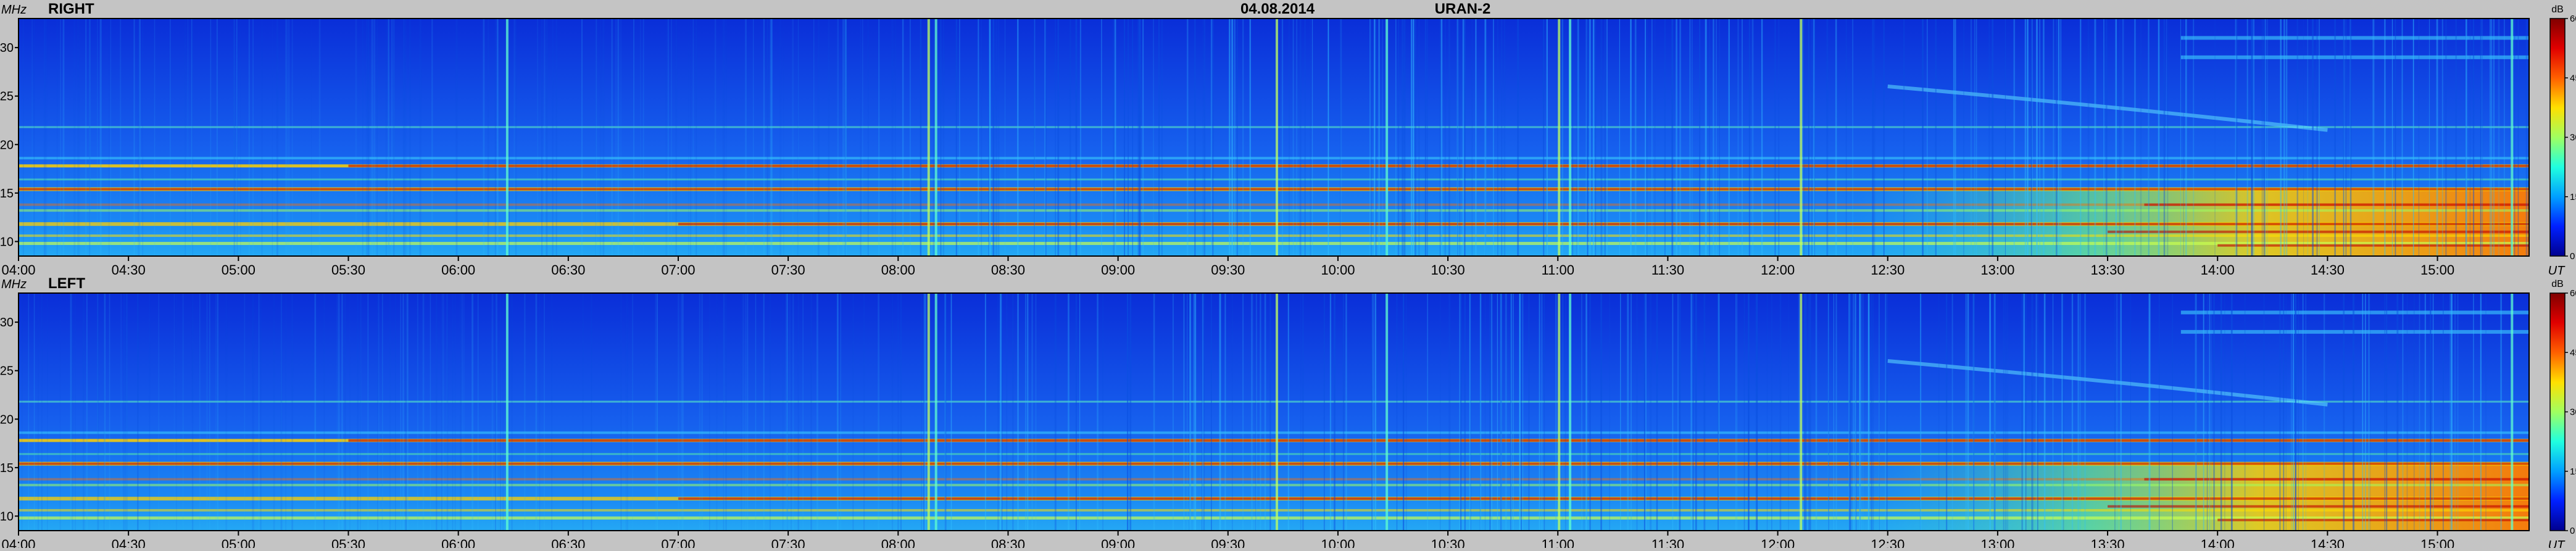 This screenshot has width=2576, height=551. What do you see at coordinates (1278, 9) in the screenshot?
I see `date-label: 04.08.2014` at bounding box center [1278, 9].